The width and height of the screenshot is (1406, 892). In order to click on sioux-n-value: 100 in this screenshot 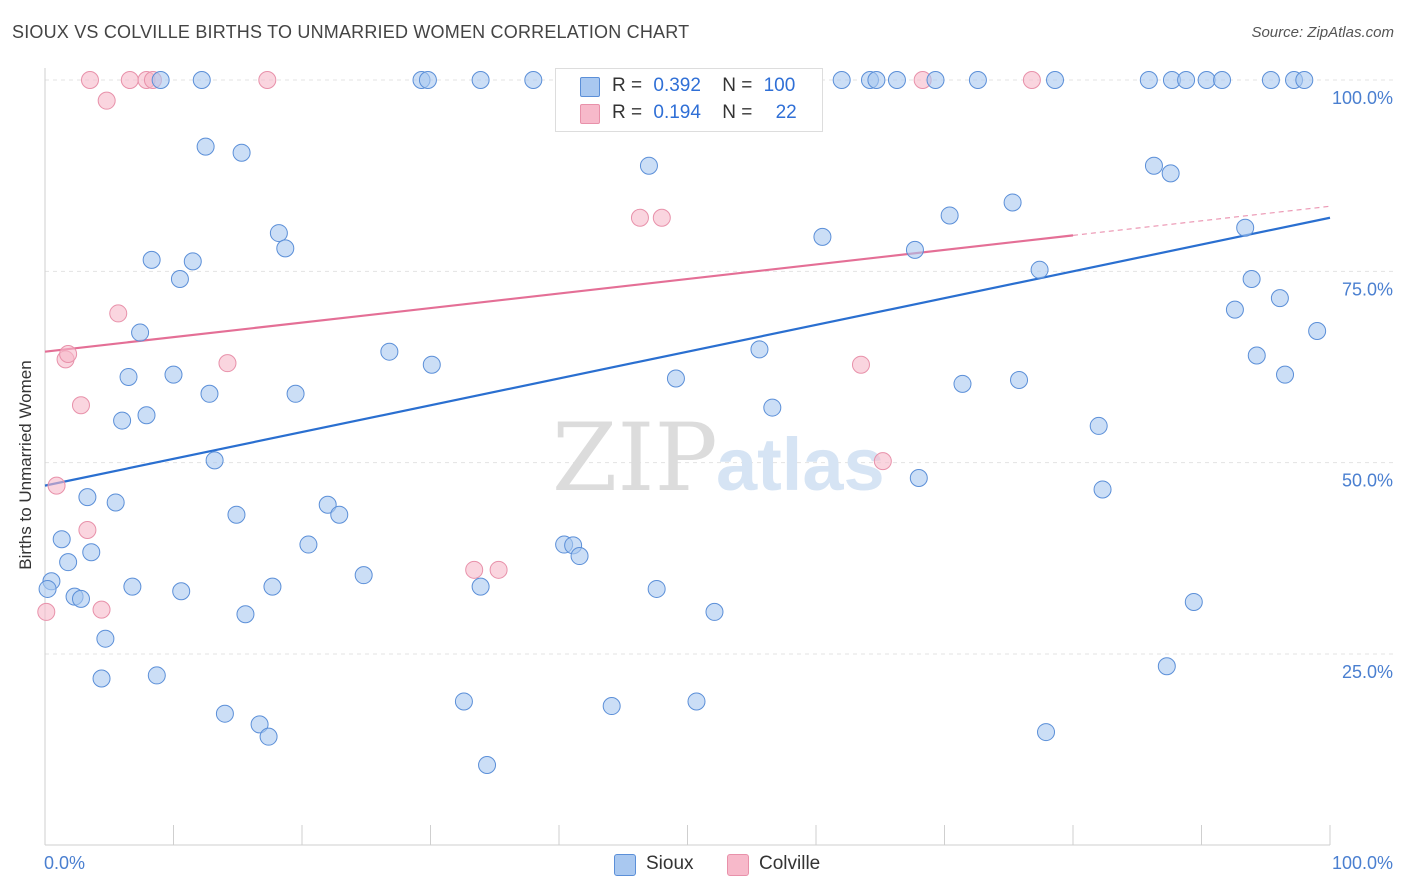, I will do `click(779, 85)`.